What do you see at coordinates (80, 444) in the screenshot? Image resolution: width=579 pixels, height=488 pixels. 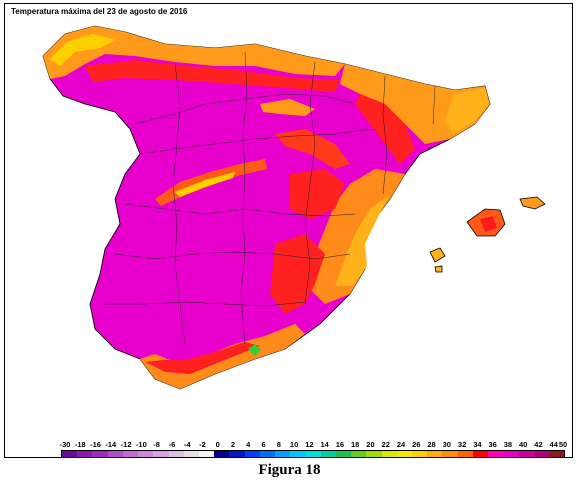 I see `legend-label: -18` at bounding box center [80, 444].